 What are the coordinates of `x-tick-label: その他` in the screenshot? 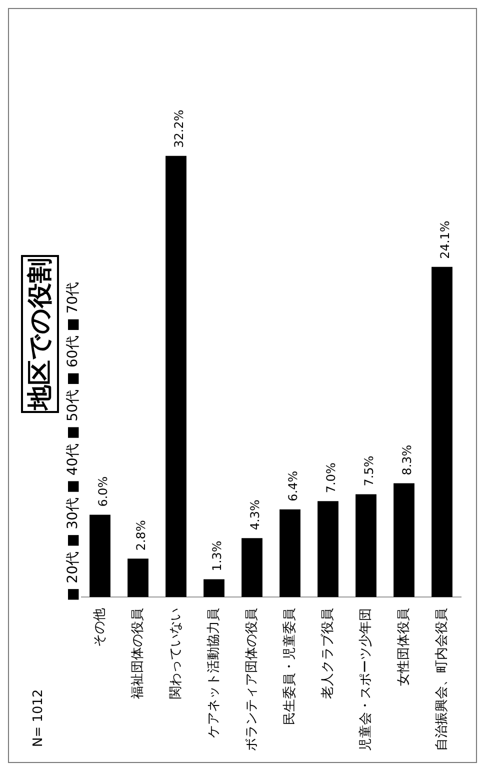 It's located at (100, 627).